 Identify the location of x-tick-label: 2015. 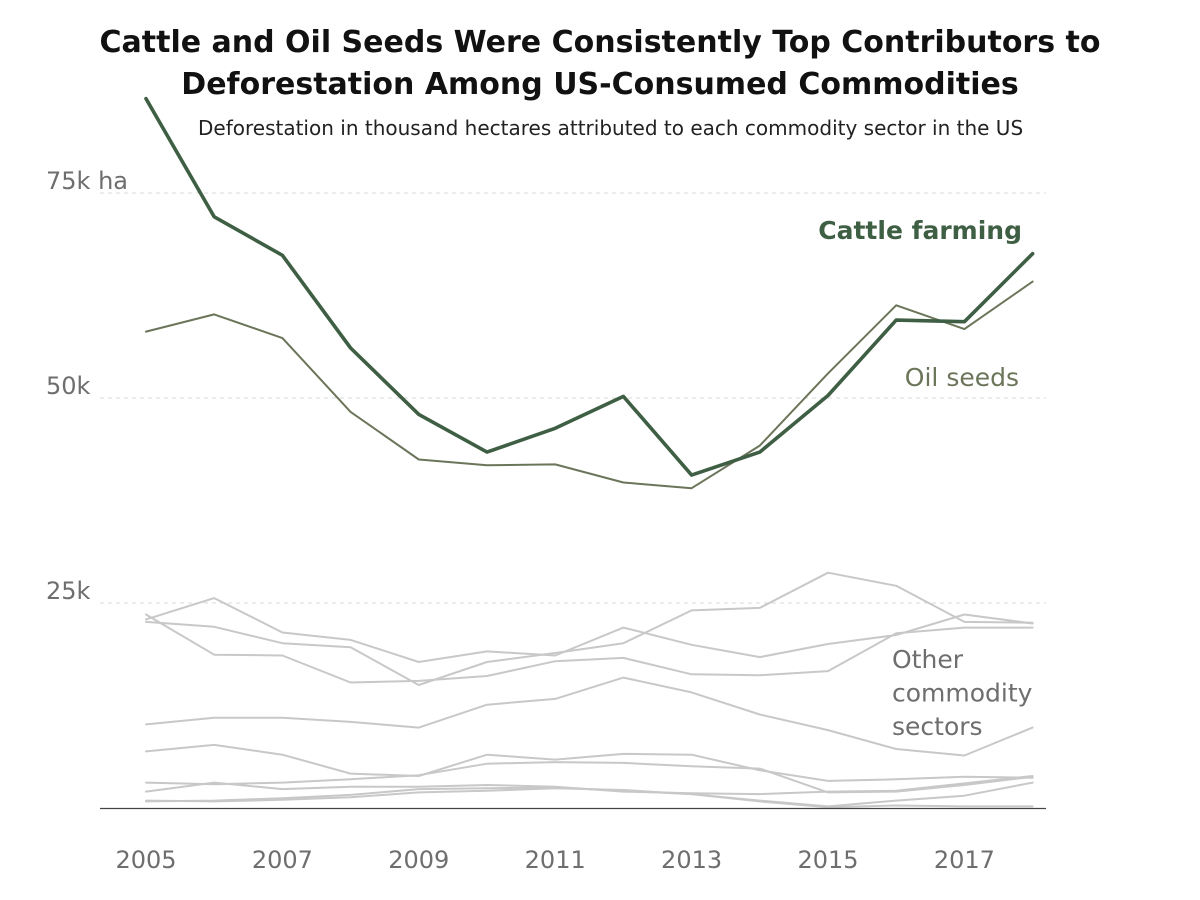
(827, 860).